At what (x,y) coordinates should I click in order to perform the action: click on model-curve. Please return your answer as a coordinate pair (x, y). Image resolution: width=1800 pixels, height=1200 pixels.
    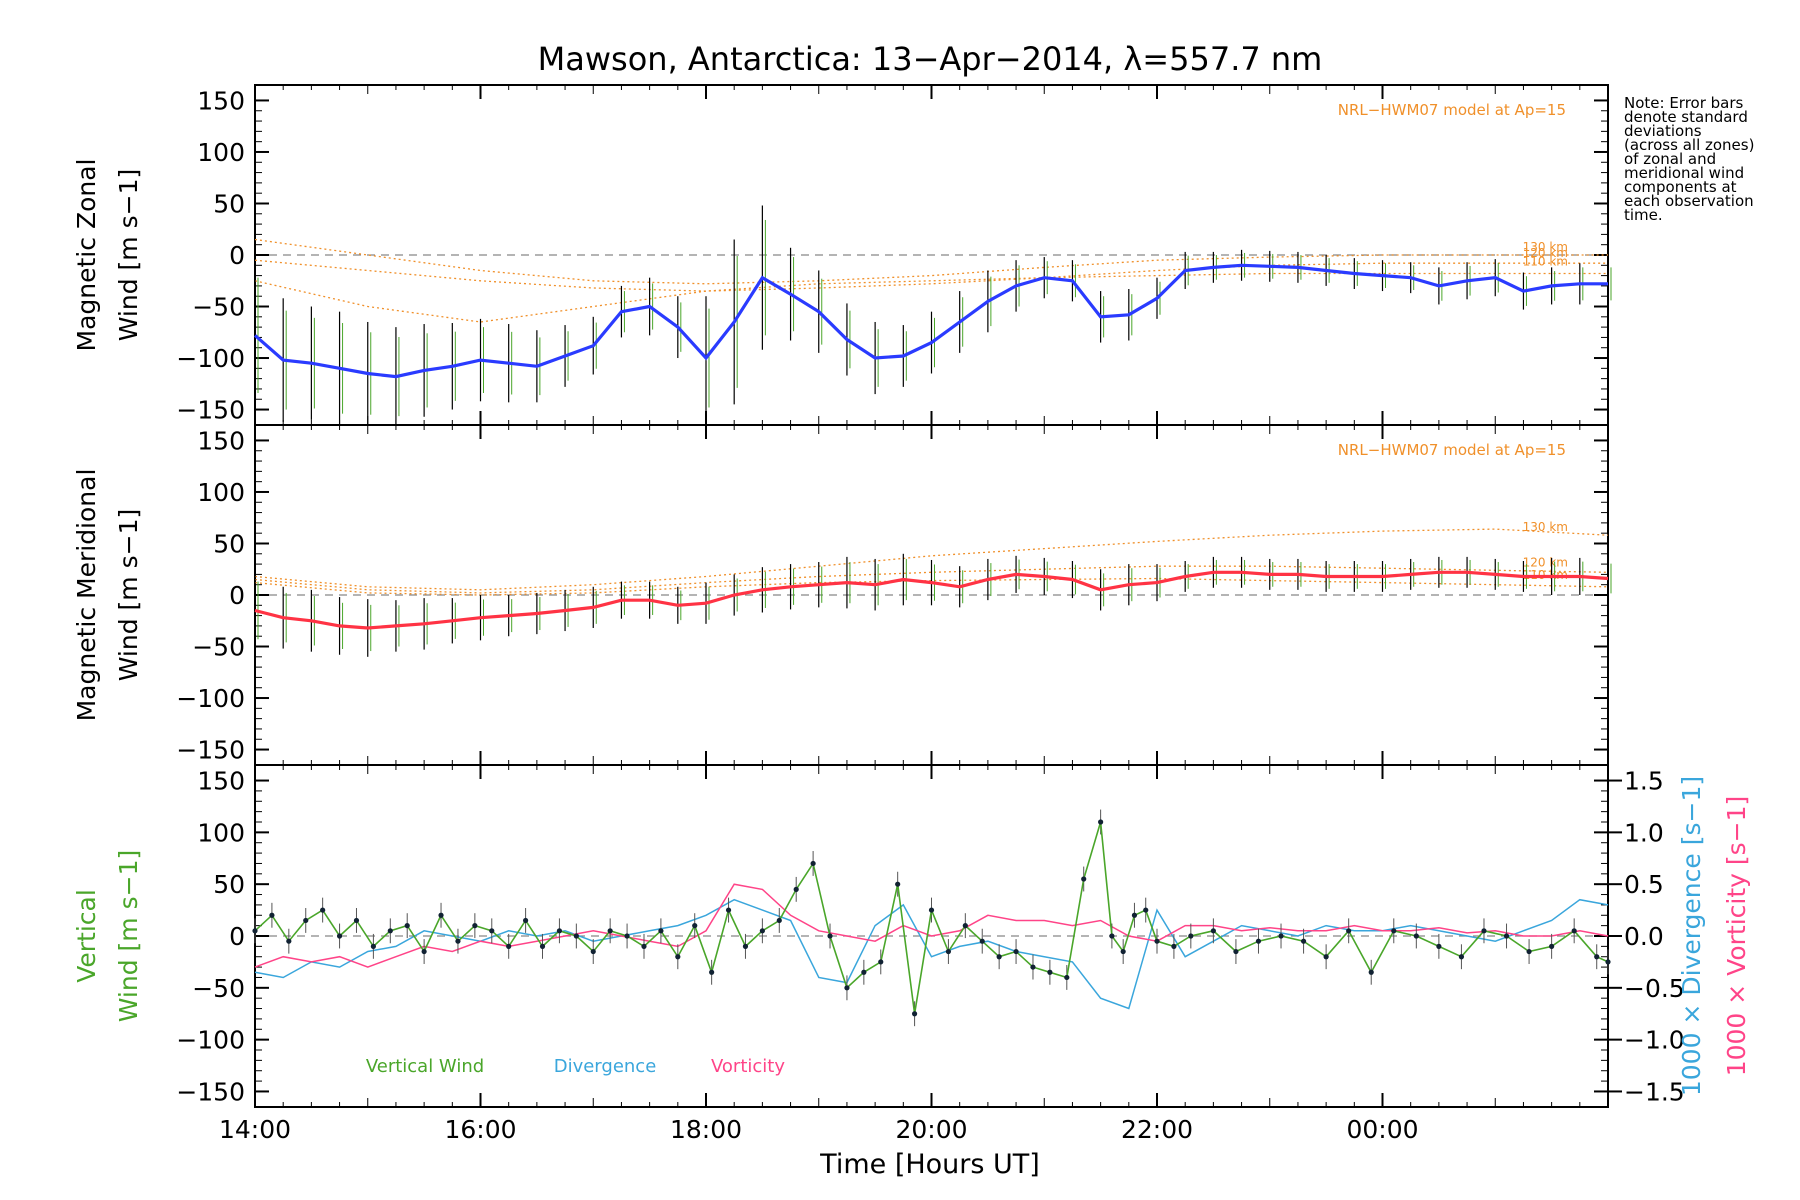
    Looking at the image, I should click on (931, 579).